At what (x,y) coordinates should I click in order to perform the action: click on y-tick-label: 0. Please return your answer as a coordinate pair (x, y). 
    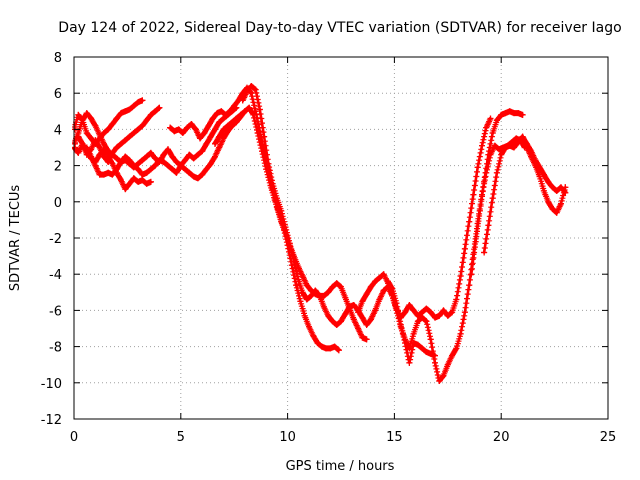
    Looking at the image, I should click on (58, 203).